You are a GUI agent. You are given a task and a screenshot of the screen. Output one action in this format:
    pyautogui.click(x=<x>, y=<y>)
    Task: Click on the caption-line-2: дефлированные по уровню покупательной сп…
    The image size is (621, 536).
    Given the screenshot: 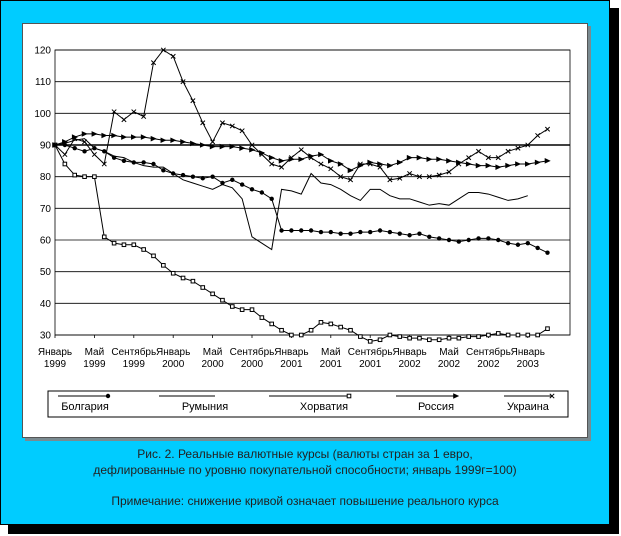 What is the action you would take?
    pyautogui.click(x=305, y=470)
    